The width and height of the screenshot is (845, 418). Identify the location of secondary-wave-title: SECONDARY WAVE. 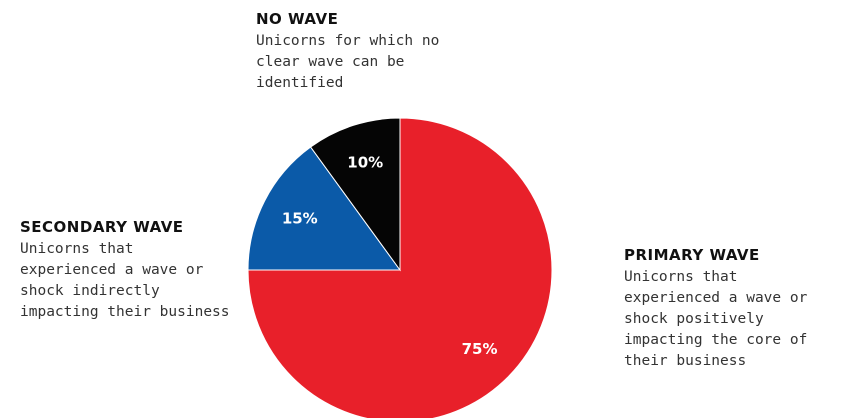
(102, 227).